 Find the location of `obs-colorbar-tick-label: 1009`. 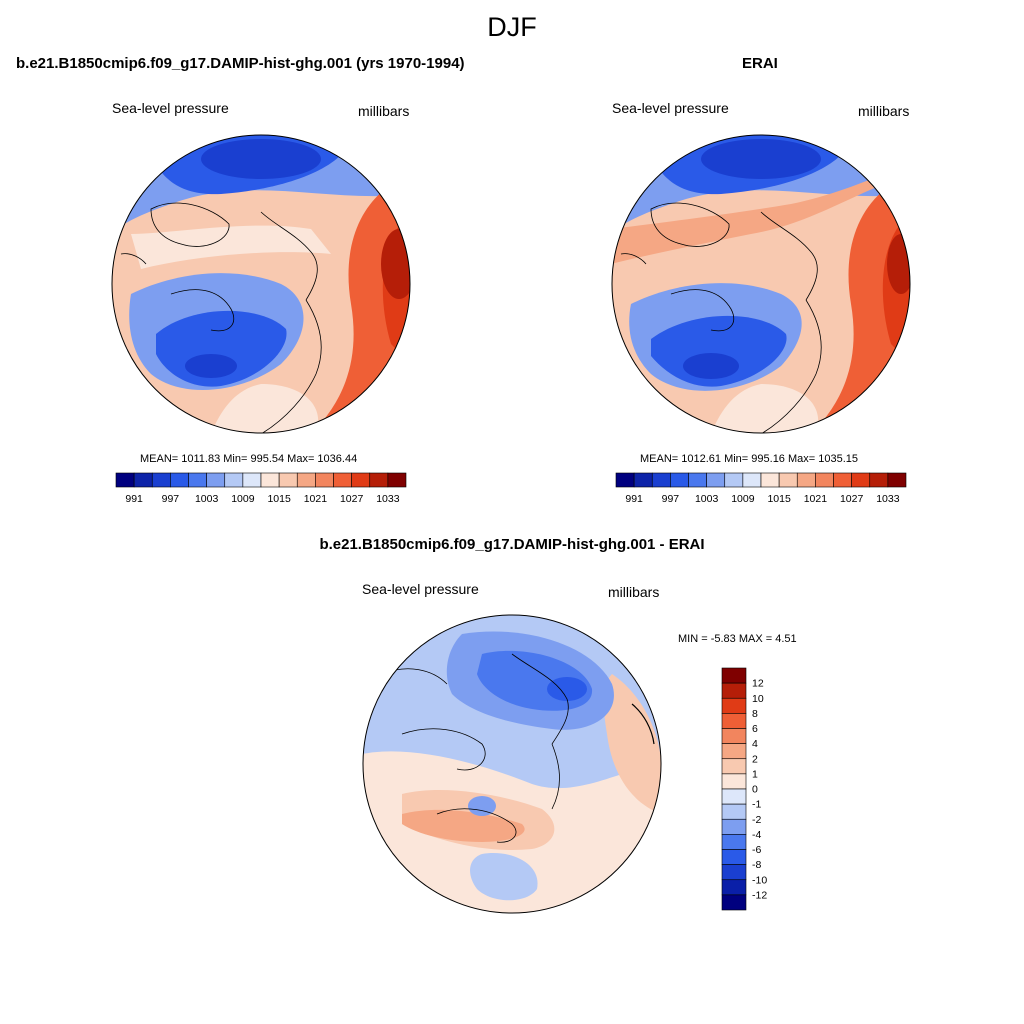

obs-colorbar-tick-label: 1009 is located at coordinates (743, 499).